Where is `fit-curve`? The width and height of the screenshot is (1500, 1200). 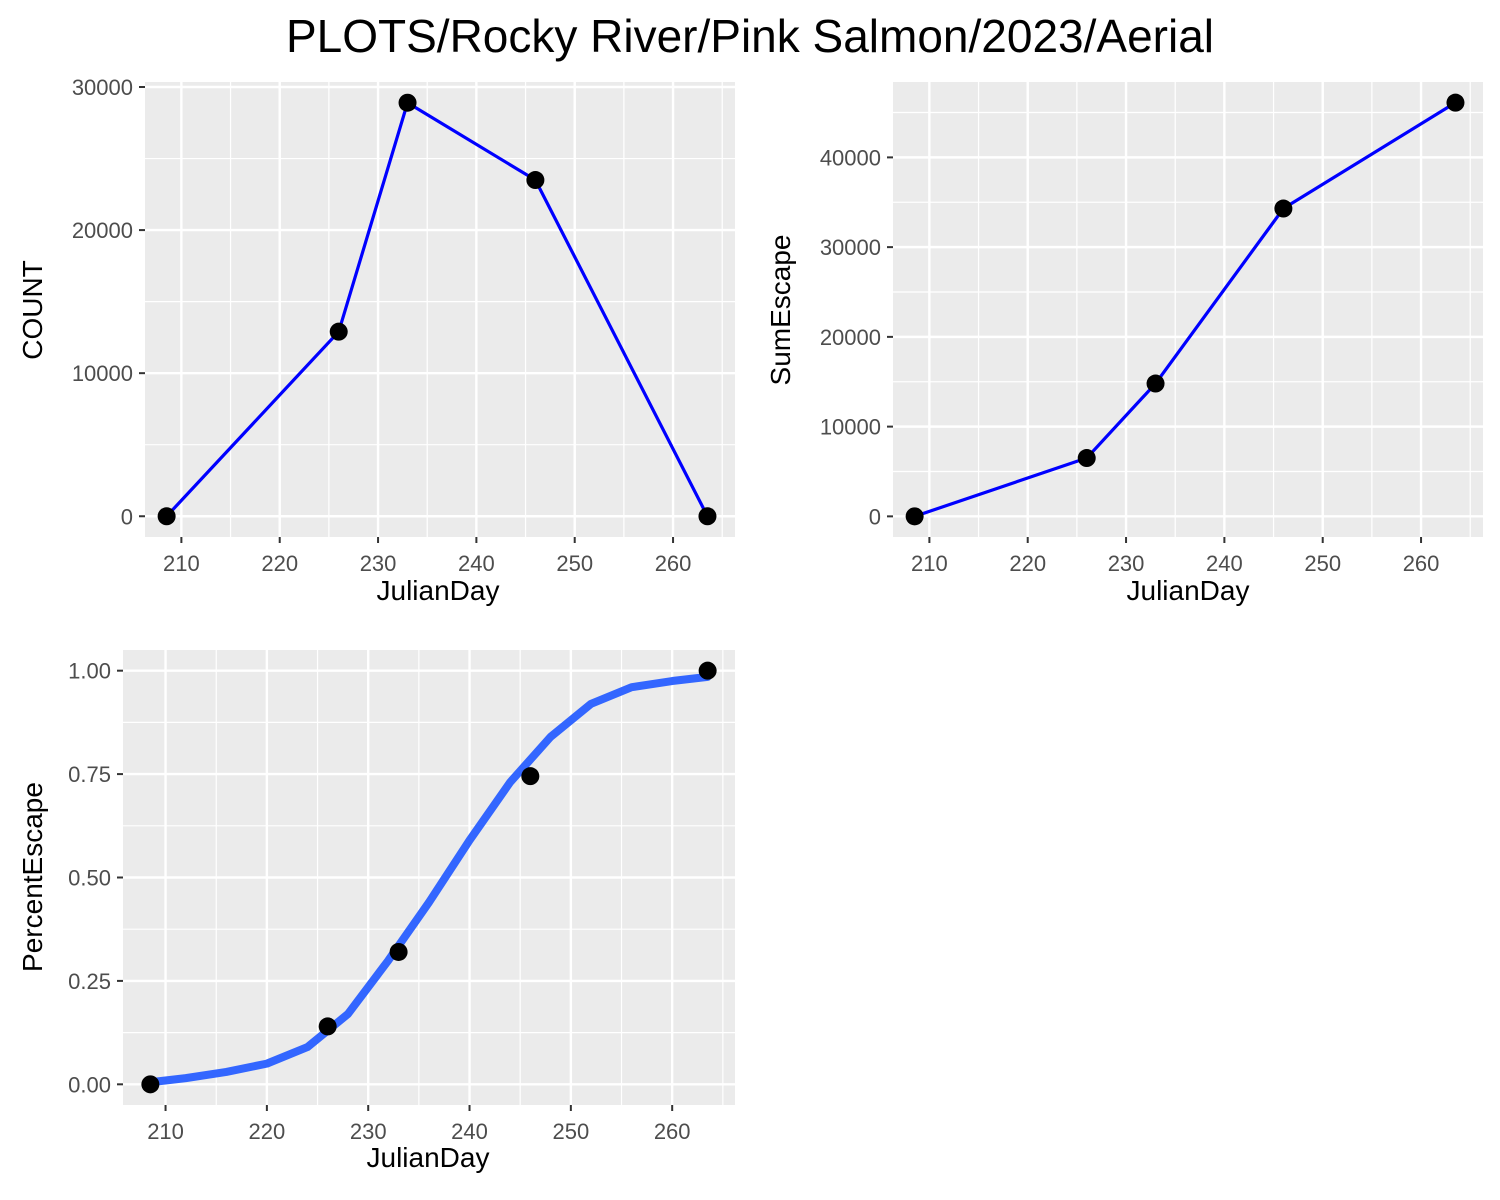
fit-curve is located at coordinates (429, 879).